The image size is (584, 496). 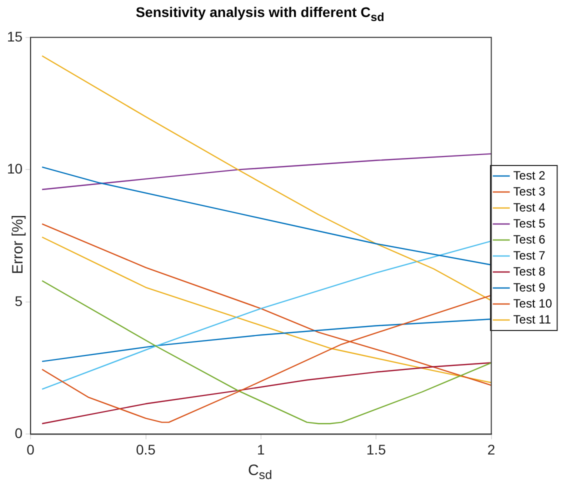 What do you see at coordinates (491, 449) in the screenshot?
I see `x-tick-label: 2` at bounding box center [491, 449].